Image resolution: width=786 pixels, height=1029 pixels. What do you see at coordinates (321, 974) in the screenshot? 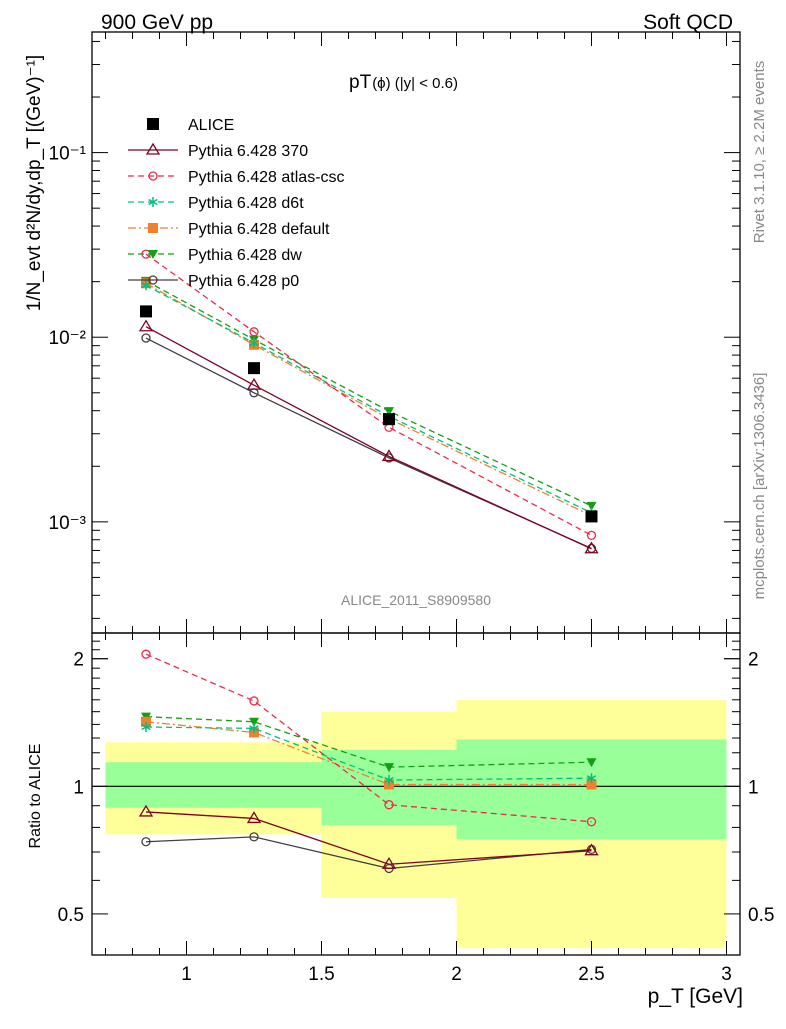
I see `x-tick-label: 1.5` at bounding box center [321, 974].